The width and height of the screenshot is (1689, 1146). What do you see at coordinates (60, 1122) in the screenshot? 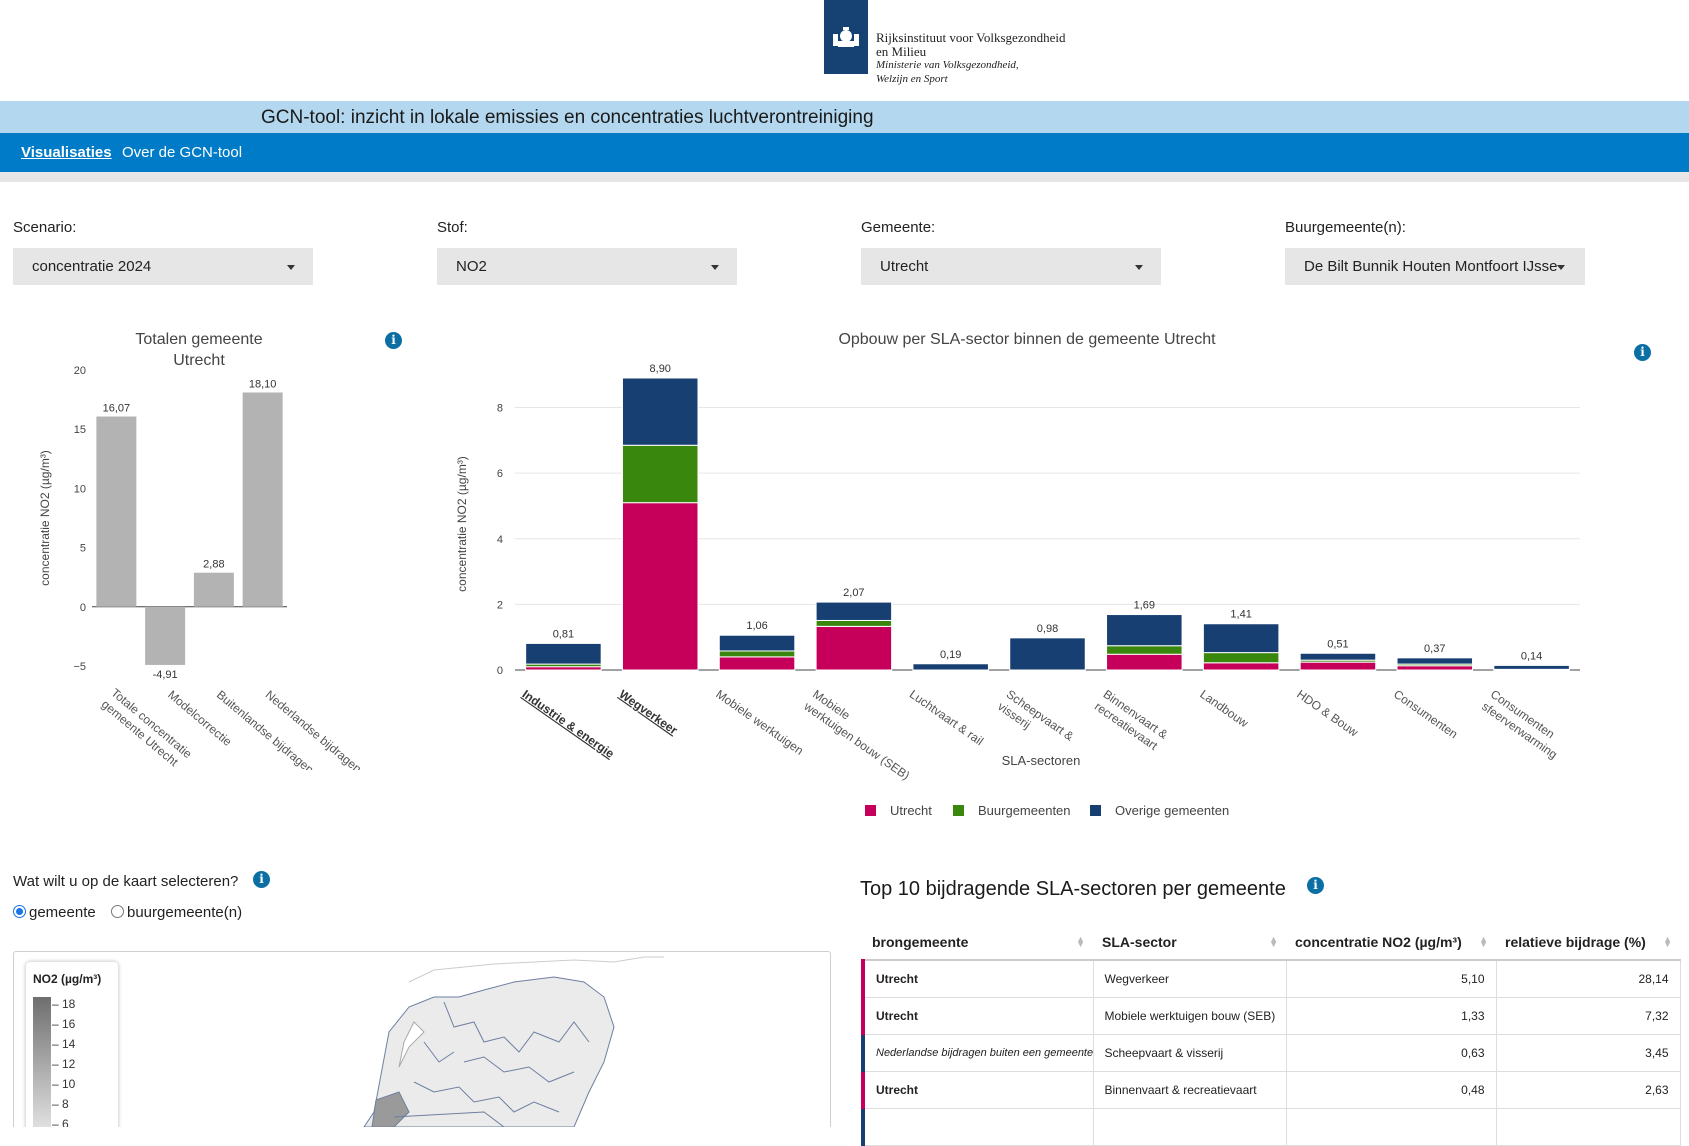
I see `legend-tick: – 6` at bounding box center [60, 1122].